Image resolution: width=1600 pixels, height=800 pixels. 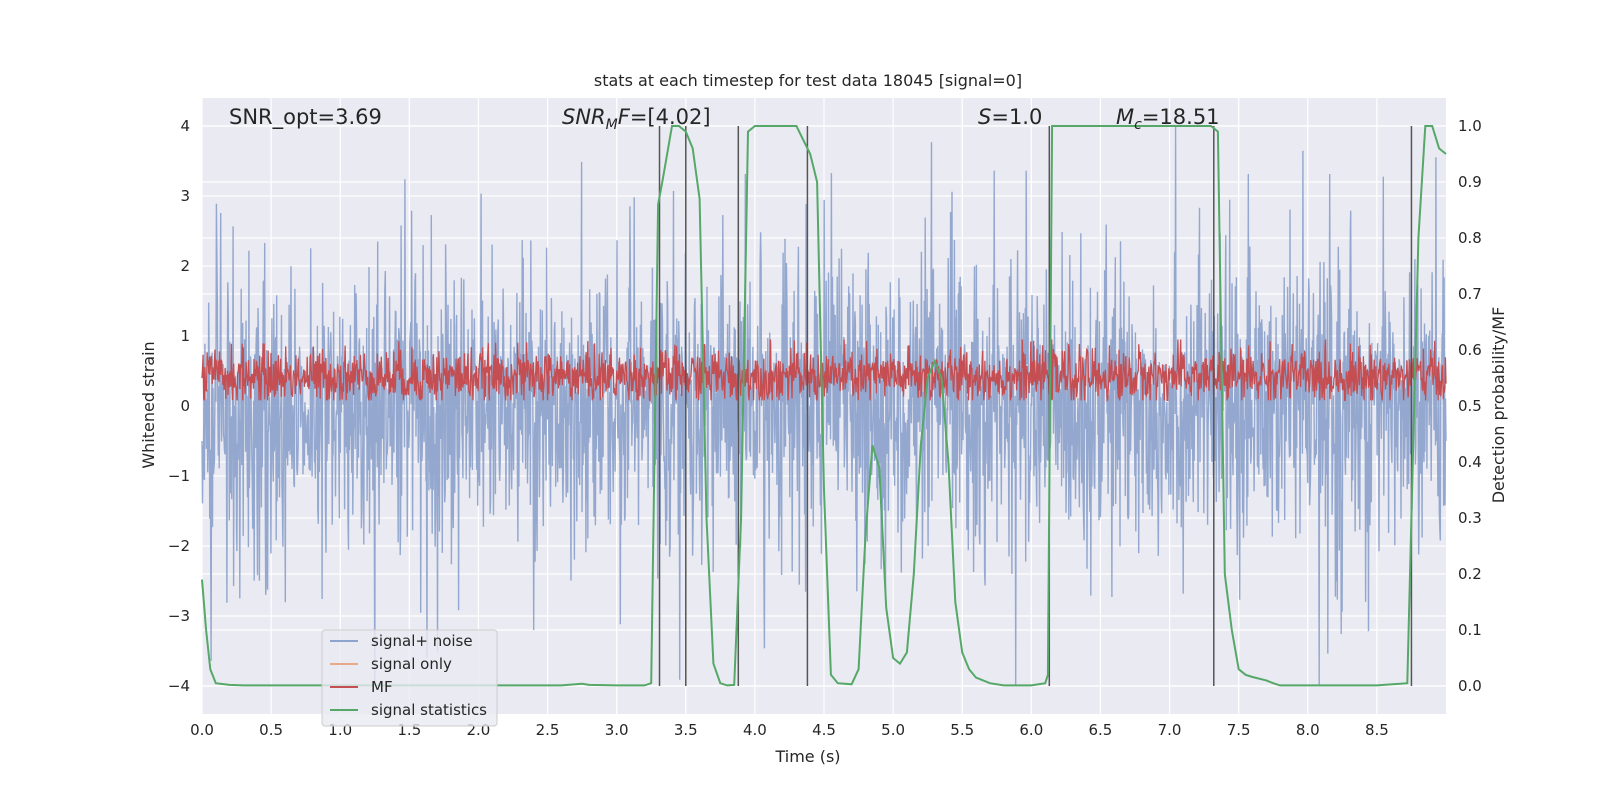 I want to click on y-right-tick-label: 0.2, so click(x=1470, y=574).